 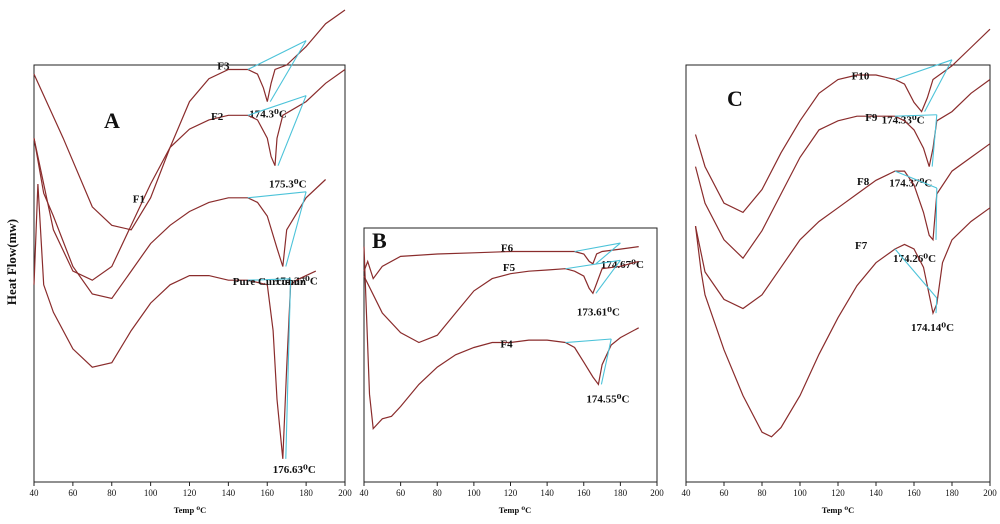 I want to click on peak-temp-label: 174.37⁰C, so click(x=910, y=184).